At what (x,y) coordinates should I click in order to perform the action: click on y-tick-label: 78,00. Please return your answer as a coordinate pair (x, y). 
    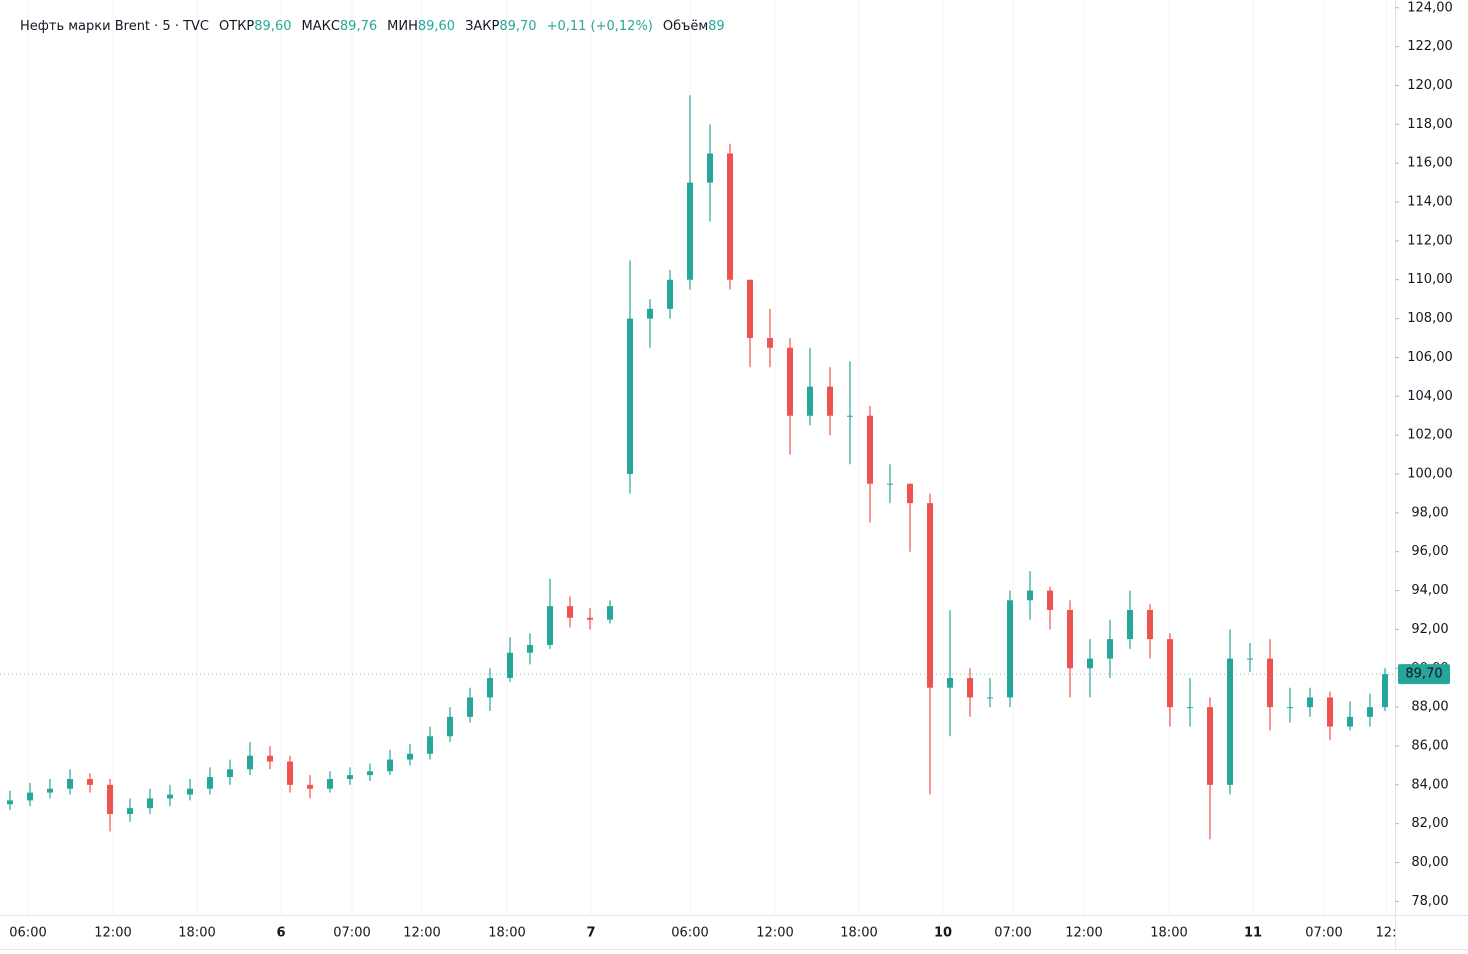
    Looking at the image, I should click on (1429, 901).